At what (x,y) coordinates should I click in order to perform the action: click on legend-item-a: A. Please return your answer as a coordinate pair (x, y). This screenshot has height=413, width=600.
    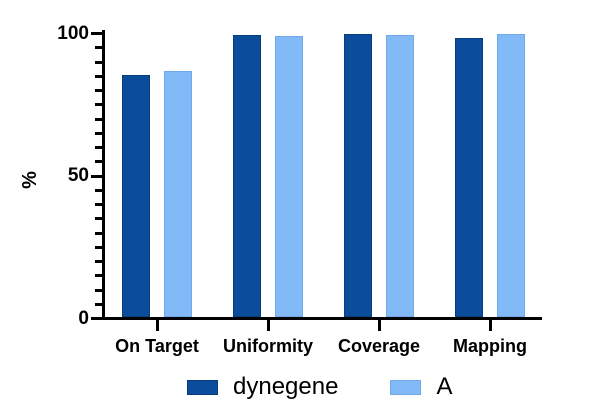
    Looking at the image, I should click on (421, 387).